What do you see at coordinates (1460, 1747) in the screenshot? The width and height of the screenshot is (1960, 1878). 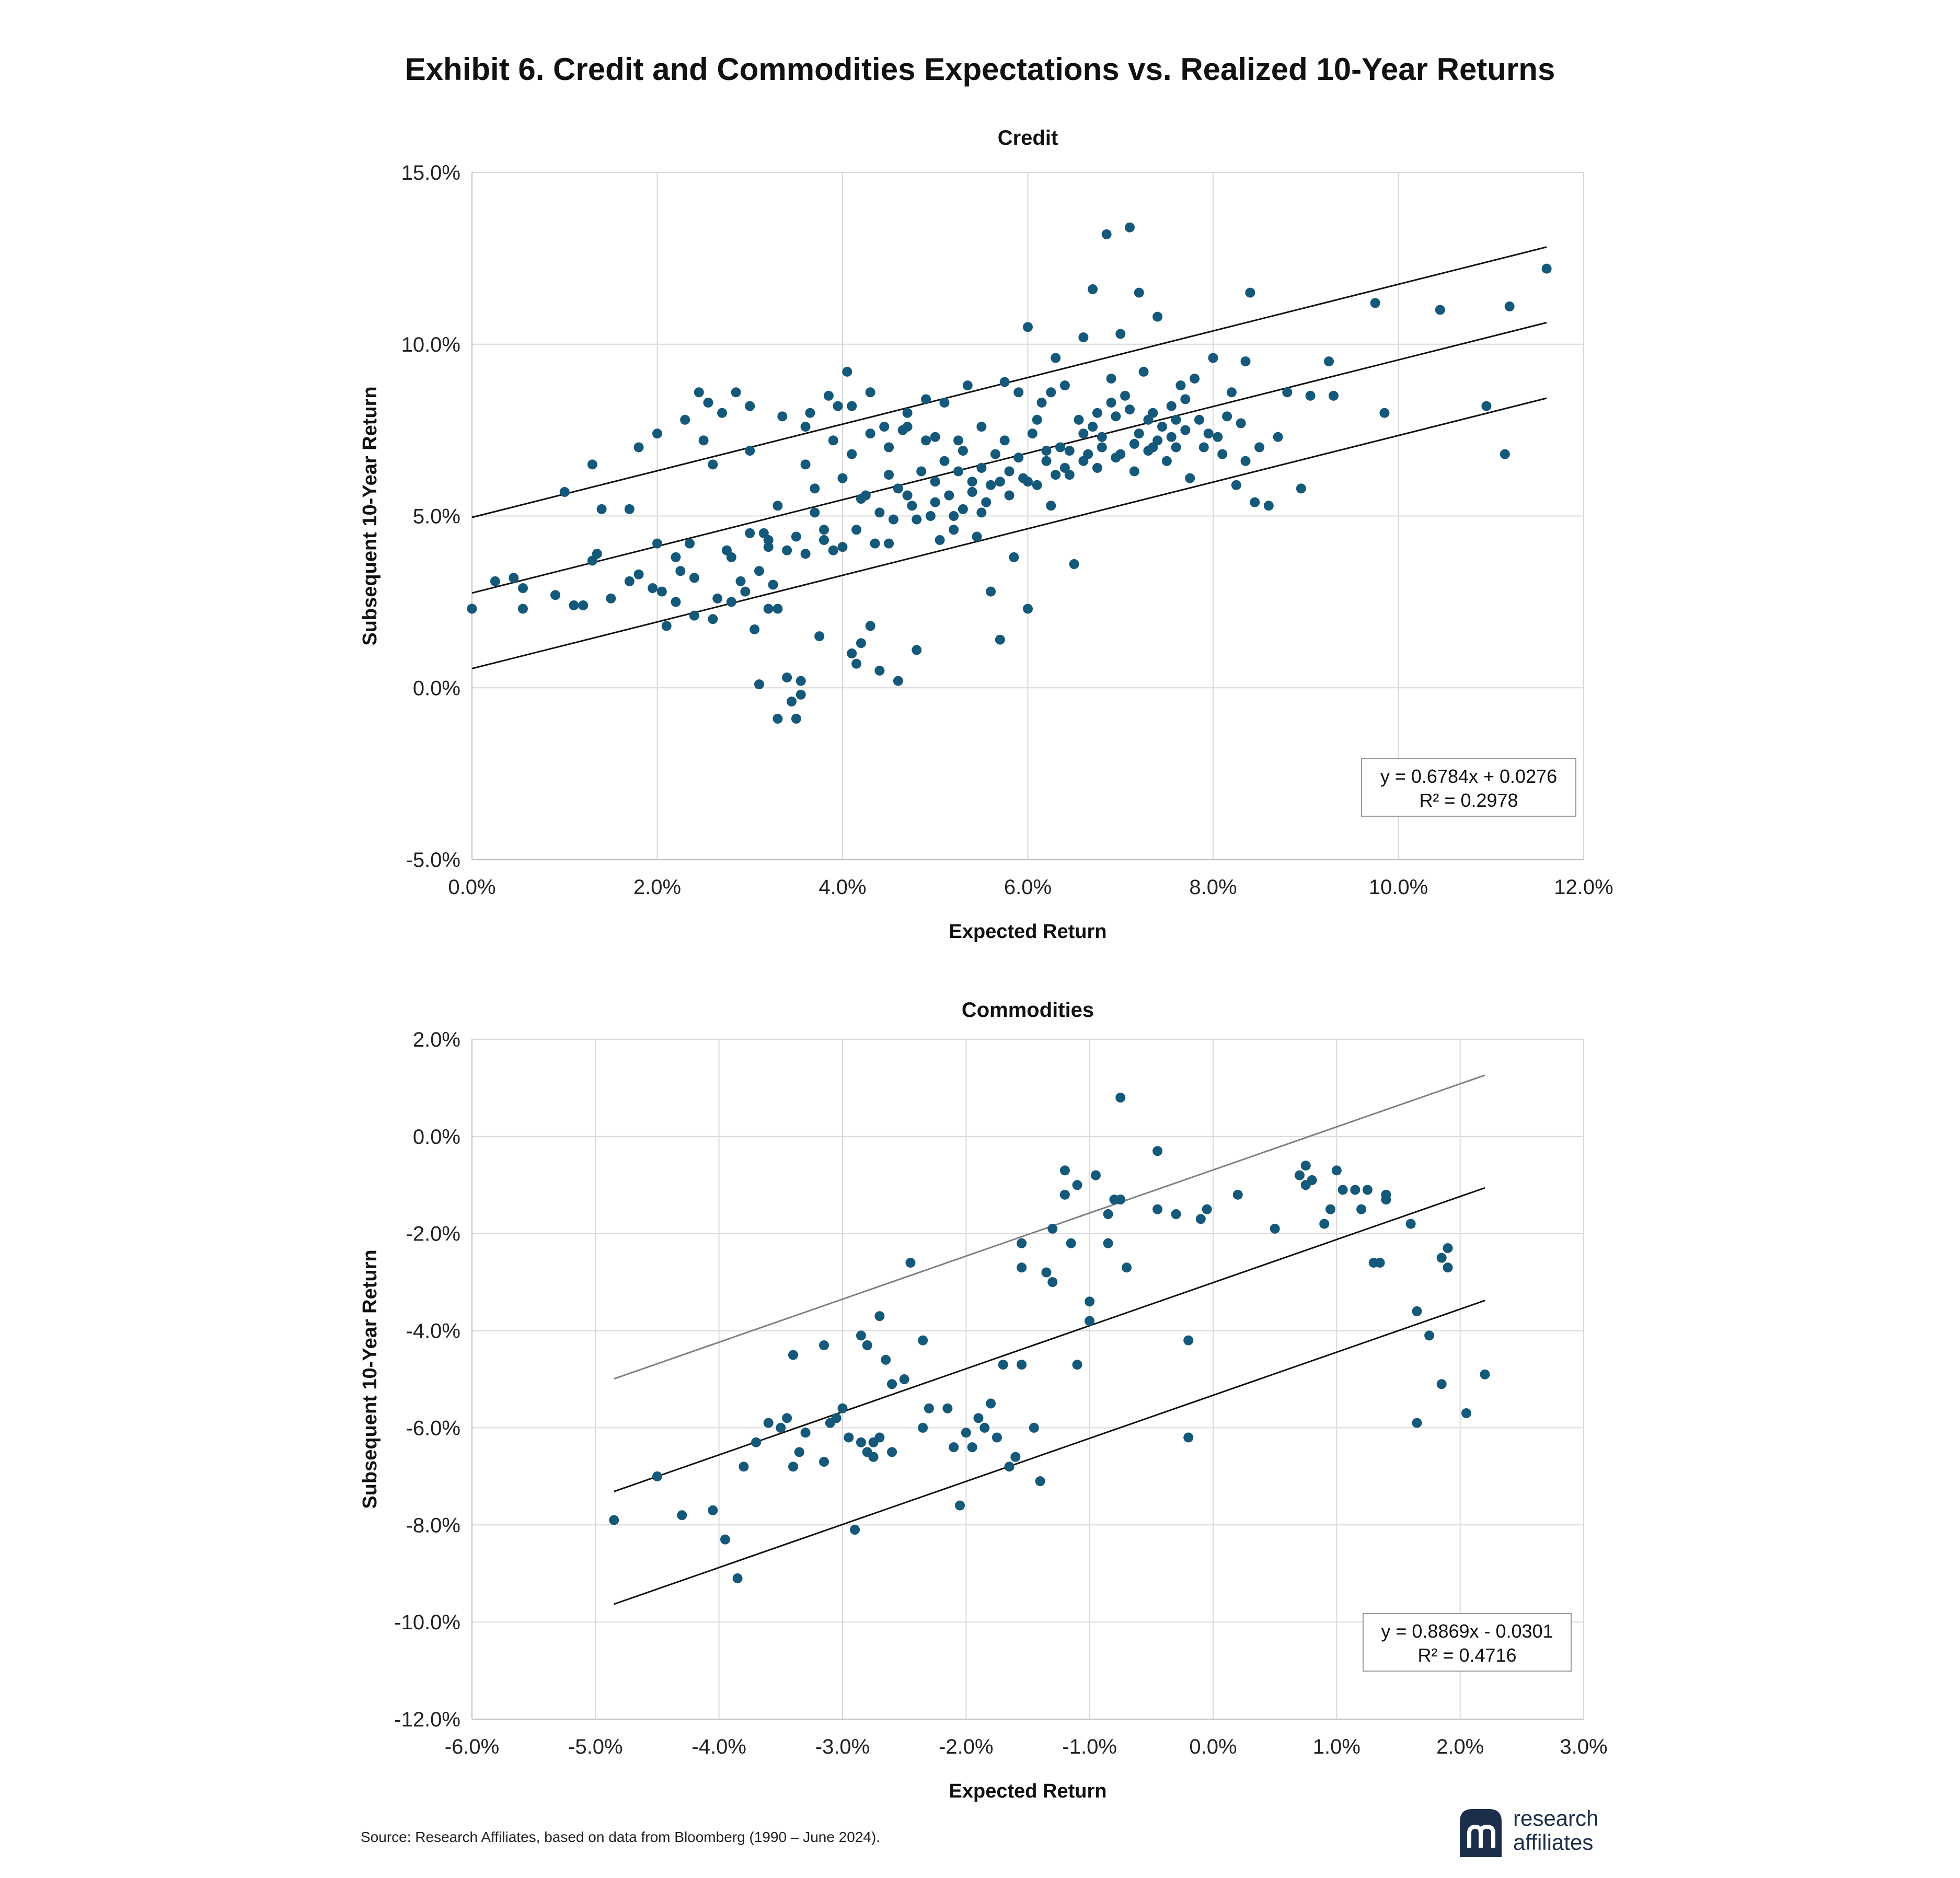 I see `commodities-x-tick-label: 2.0%` at bounding box center [1460, 1747].